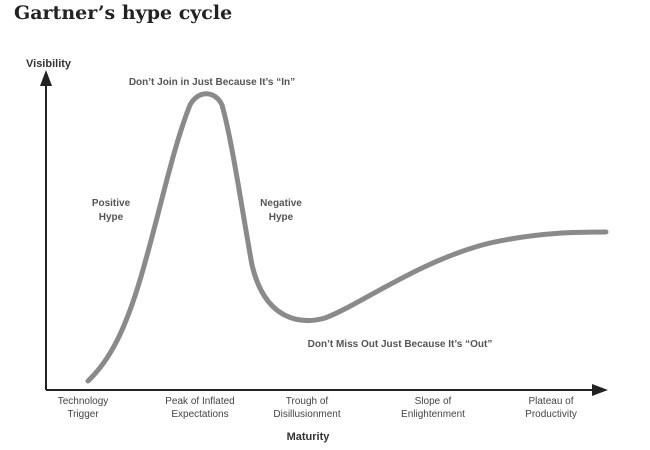 The image size is (650, 450). What do you see at coordinates (281, 203) in the screenshot?
I see `negative-hype-label-line1: Negative` at bounding box center [281, 203].